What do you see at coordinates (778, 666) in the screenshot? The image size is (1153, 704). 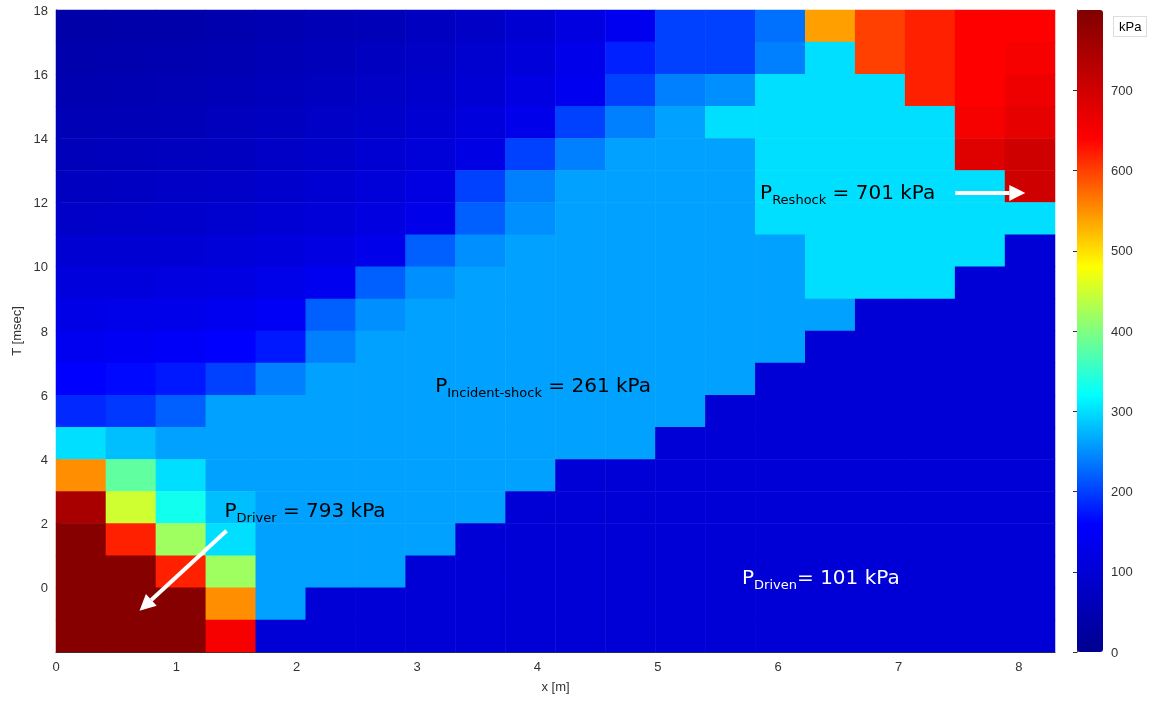 I see `x-tick-label: 6` at bounding box center [778, 666].